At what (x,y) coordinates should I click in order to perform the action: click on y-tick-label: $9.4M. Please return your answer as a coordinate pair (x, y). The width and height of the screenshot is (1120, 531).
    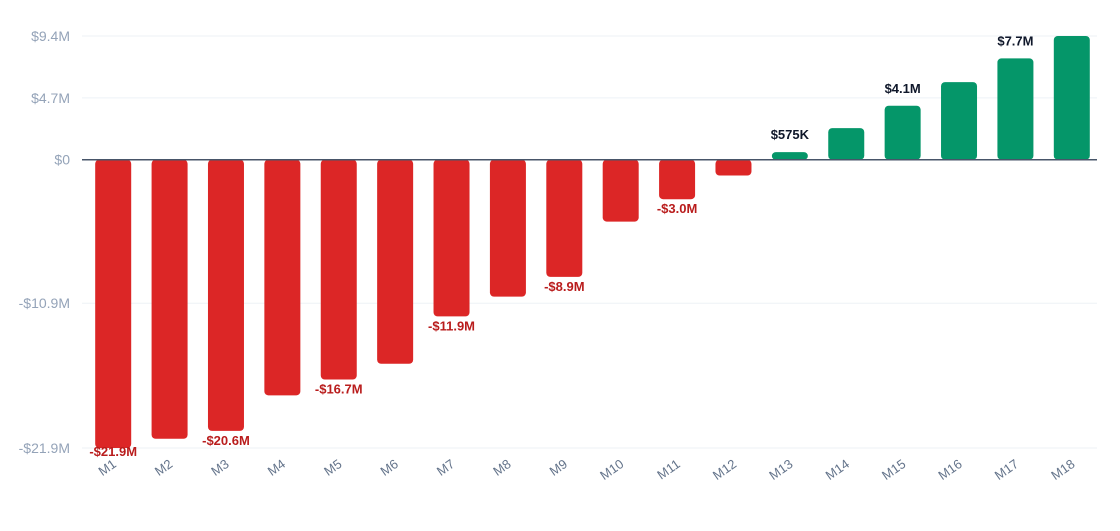
    Looking at the image, I should click on (50, 36).